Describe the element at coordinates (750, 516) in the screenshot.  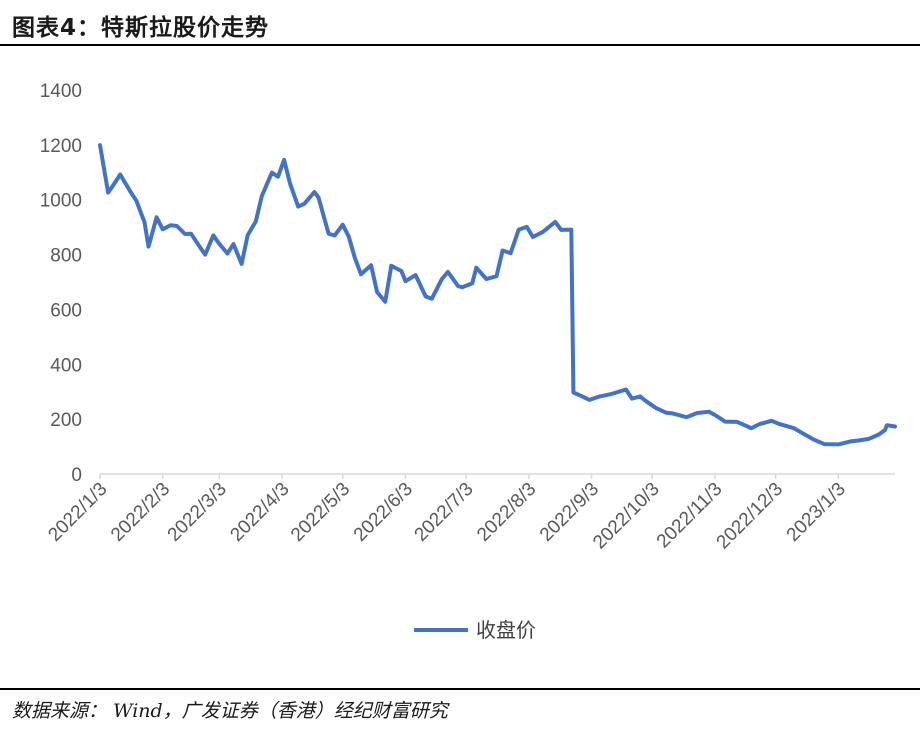
I see `x-tick-label: 2022/12/3` at that location.